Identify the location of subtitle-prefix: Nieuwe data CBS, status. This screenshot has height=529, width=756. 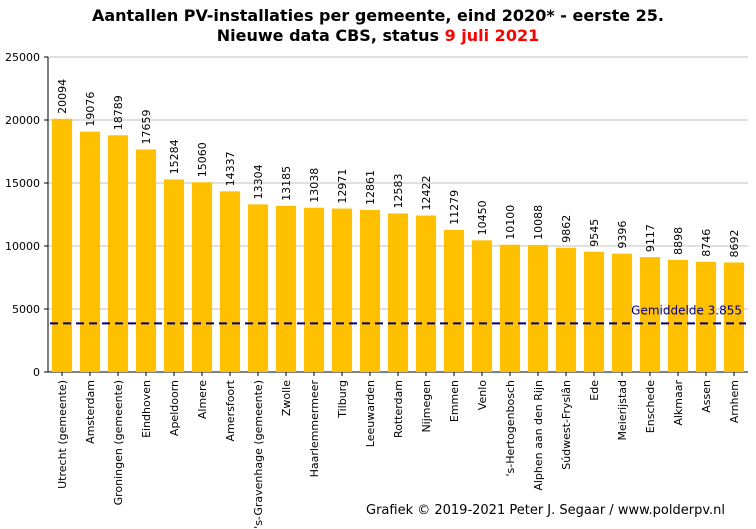
(330, 35).